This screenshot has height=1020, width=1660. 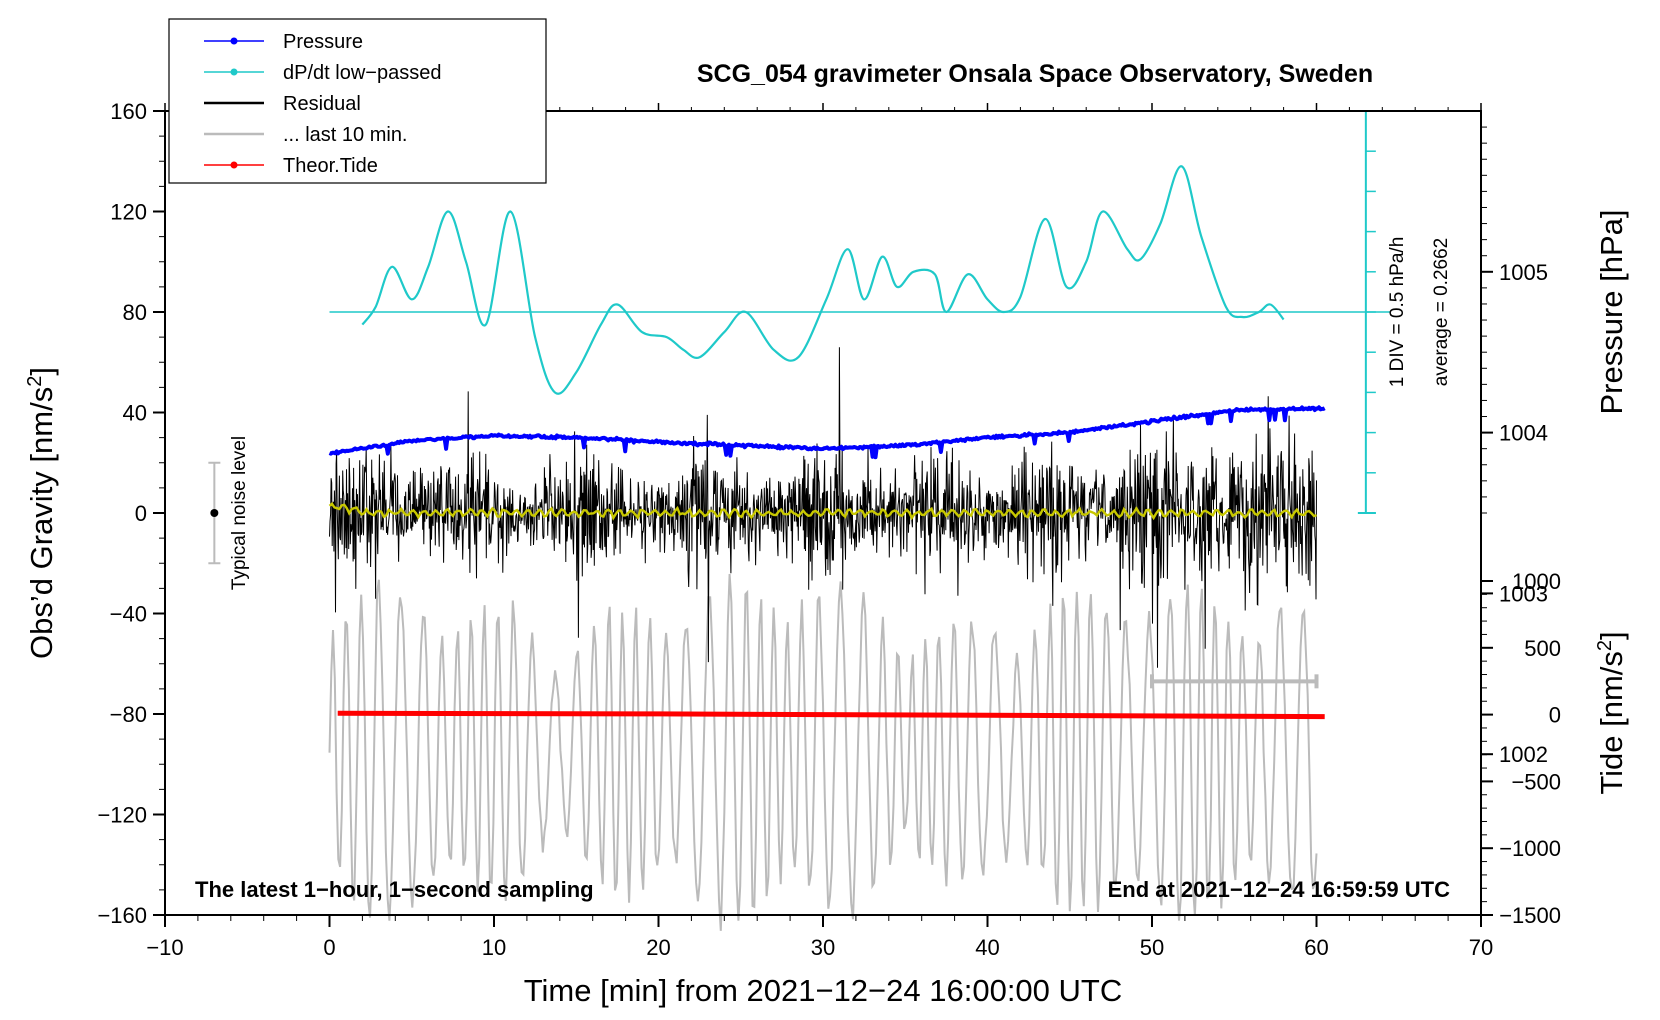 What do you see at coordinates (1523, 593) in the screenshot?
I see `pressure-tick-label: 1003` at bounding box center [1523, 593].